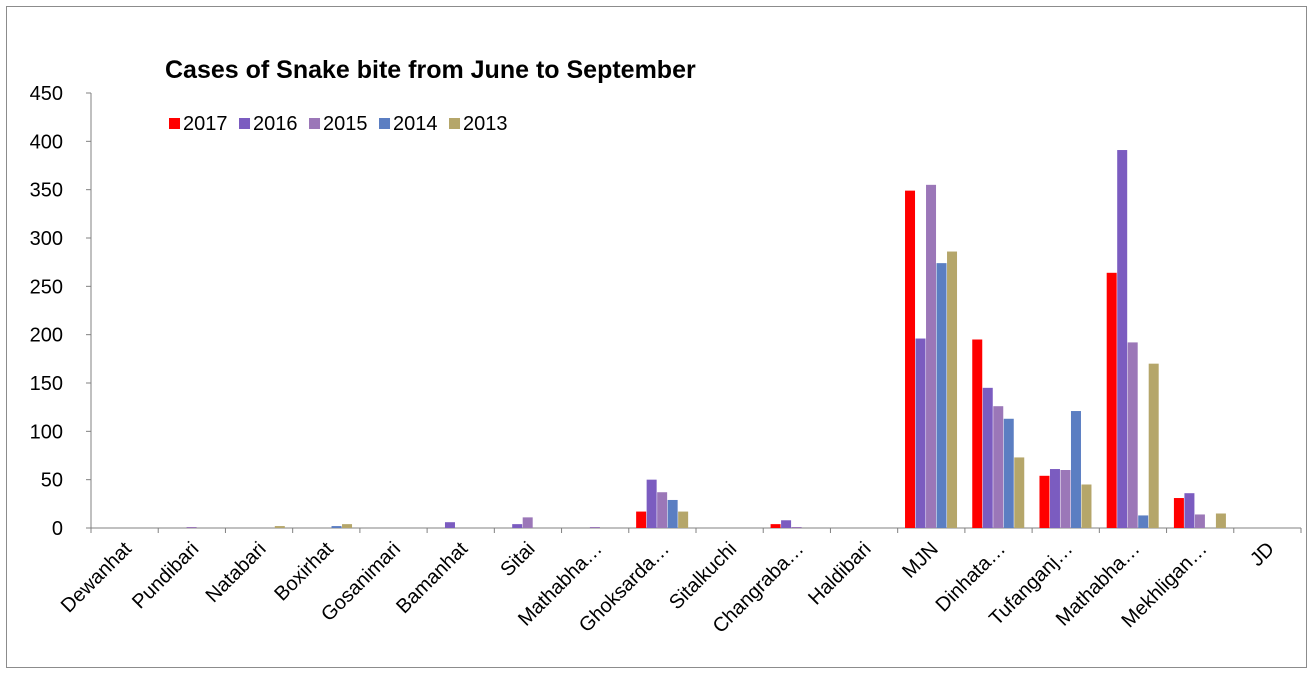  What do you see at coordinates (485, 124) in the screenshot?
I see `legend-label-2013: 2013` at bounding box center [485, 124].